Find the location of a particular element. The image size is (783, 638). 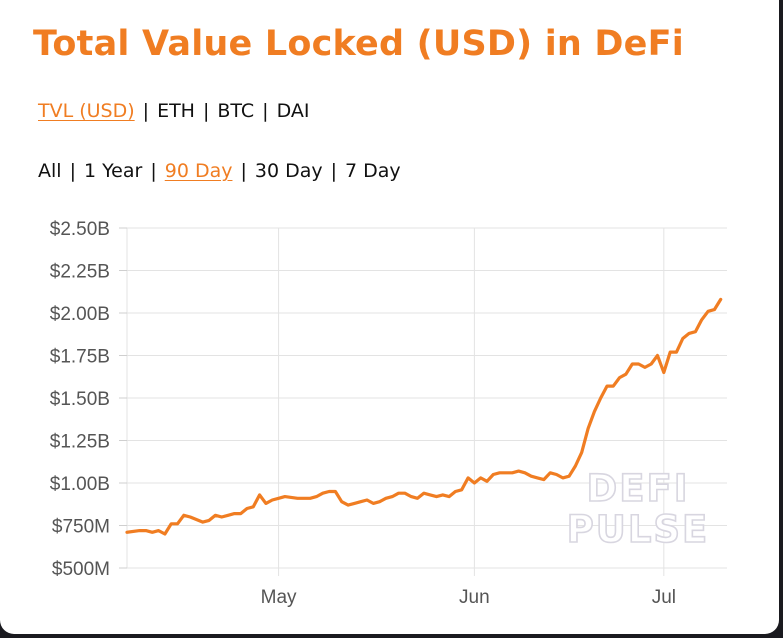

tab-eth: ETH is located at coordinates (176, 111).